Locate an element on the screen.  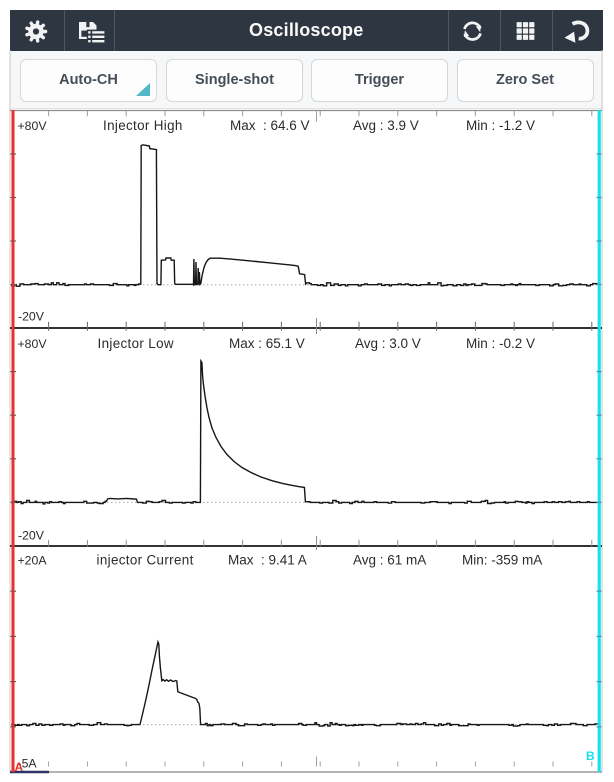
svg-text: Avg : 61 mA is located at coordinates (389, 560).